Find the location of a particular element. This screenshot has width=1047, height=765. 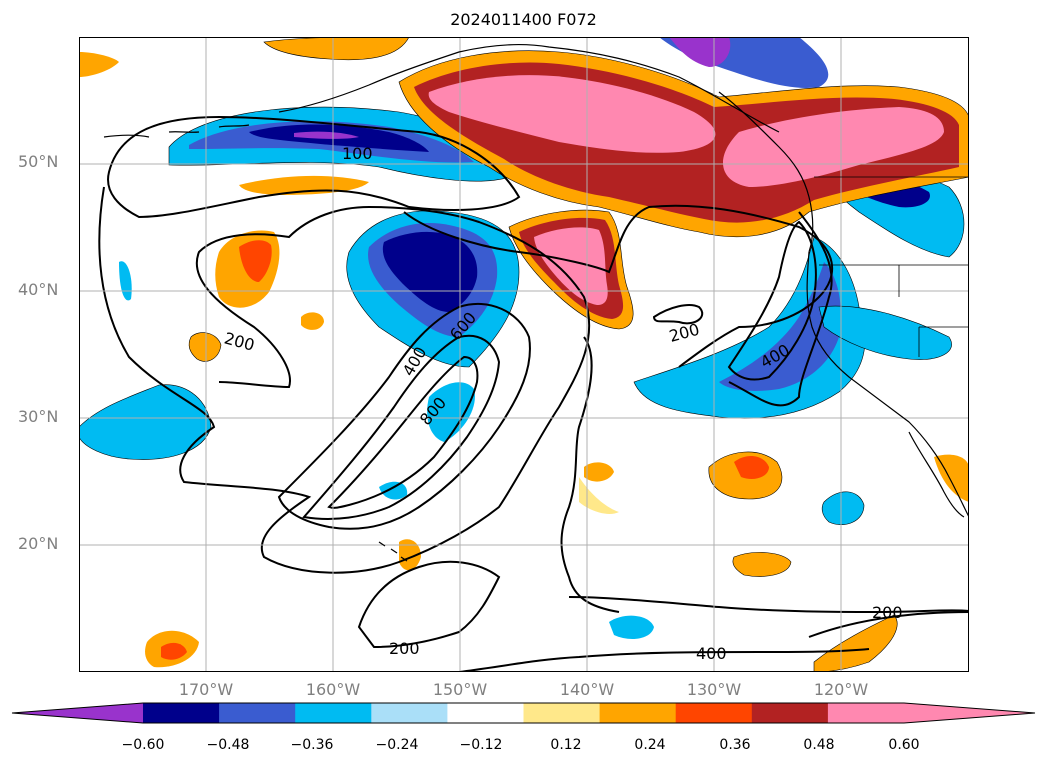

negative-area-east-secondary is located at coordinates (885, 332).